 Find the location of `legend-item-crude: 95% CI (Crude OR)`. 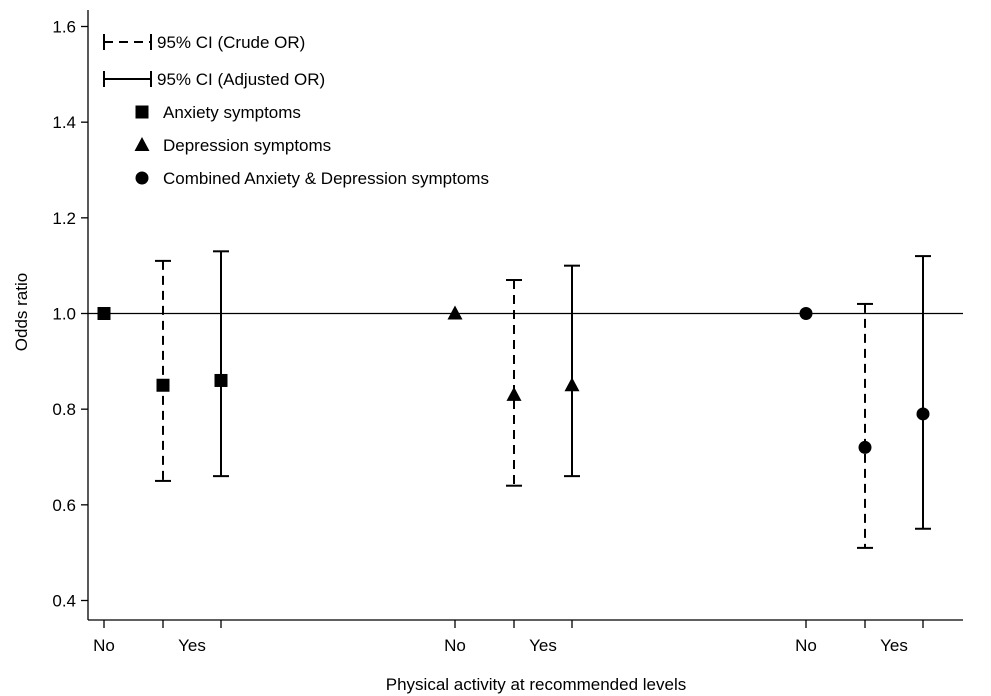

legend-item-crude: 95% CI (Crude OR) is located at coordinates (204, 42).